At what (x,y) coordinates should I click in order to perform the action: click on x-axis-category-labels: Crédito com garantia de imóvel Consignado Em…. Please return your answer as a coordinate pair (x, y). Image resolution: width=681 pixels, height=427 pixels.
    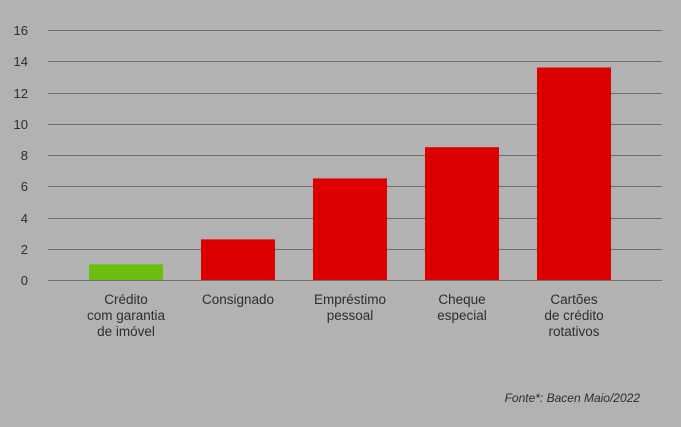
    Looking at the image, I should click on (345, 315).